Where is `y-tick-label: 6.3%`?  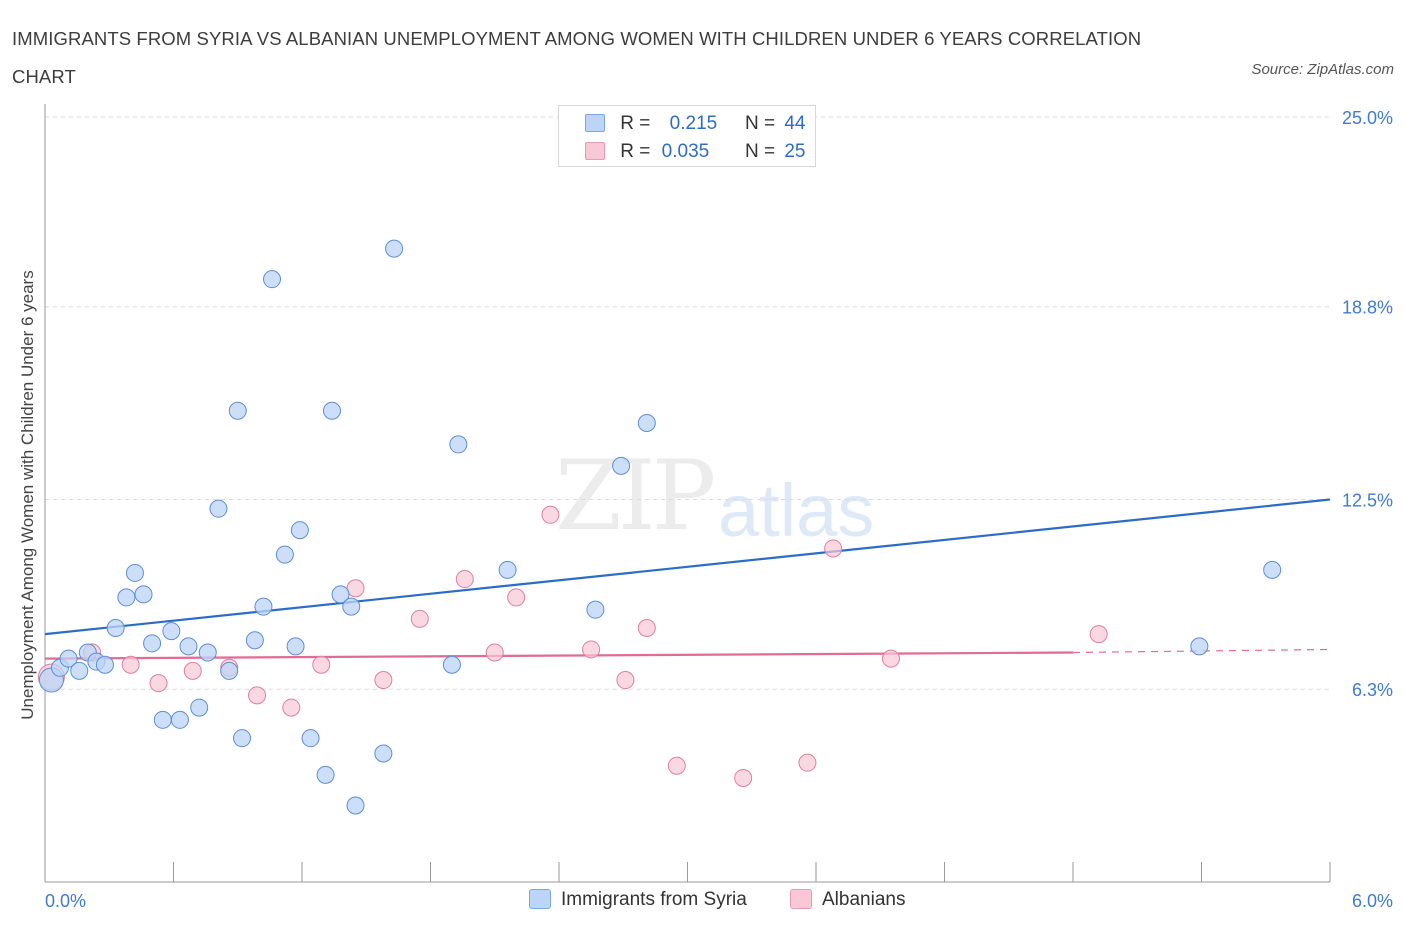 y-tick-label: 6.3% is located at coordinates (1372, 690).